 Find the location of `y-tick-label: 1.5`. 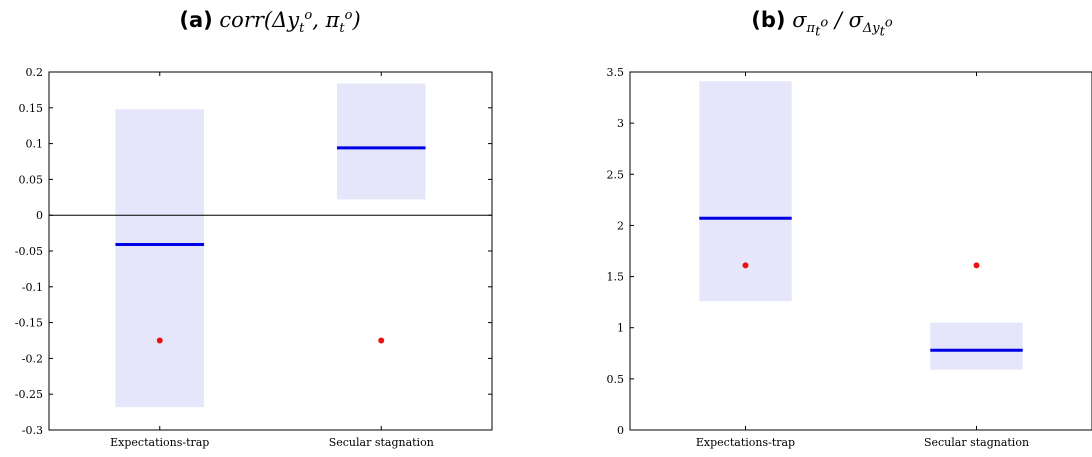

y-tick-label: 1.5 is located at coordinates (616, 277).